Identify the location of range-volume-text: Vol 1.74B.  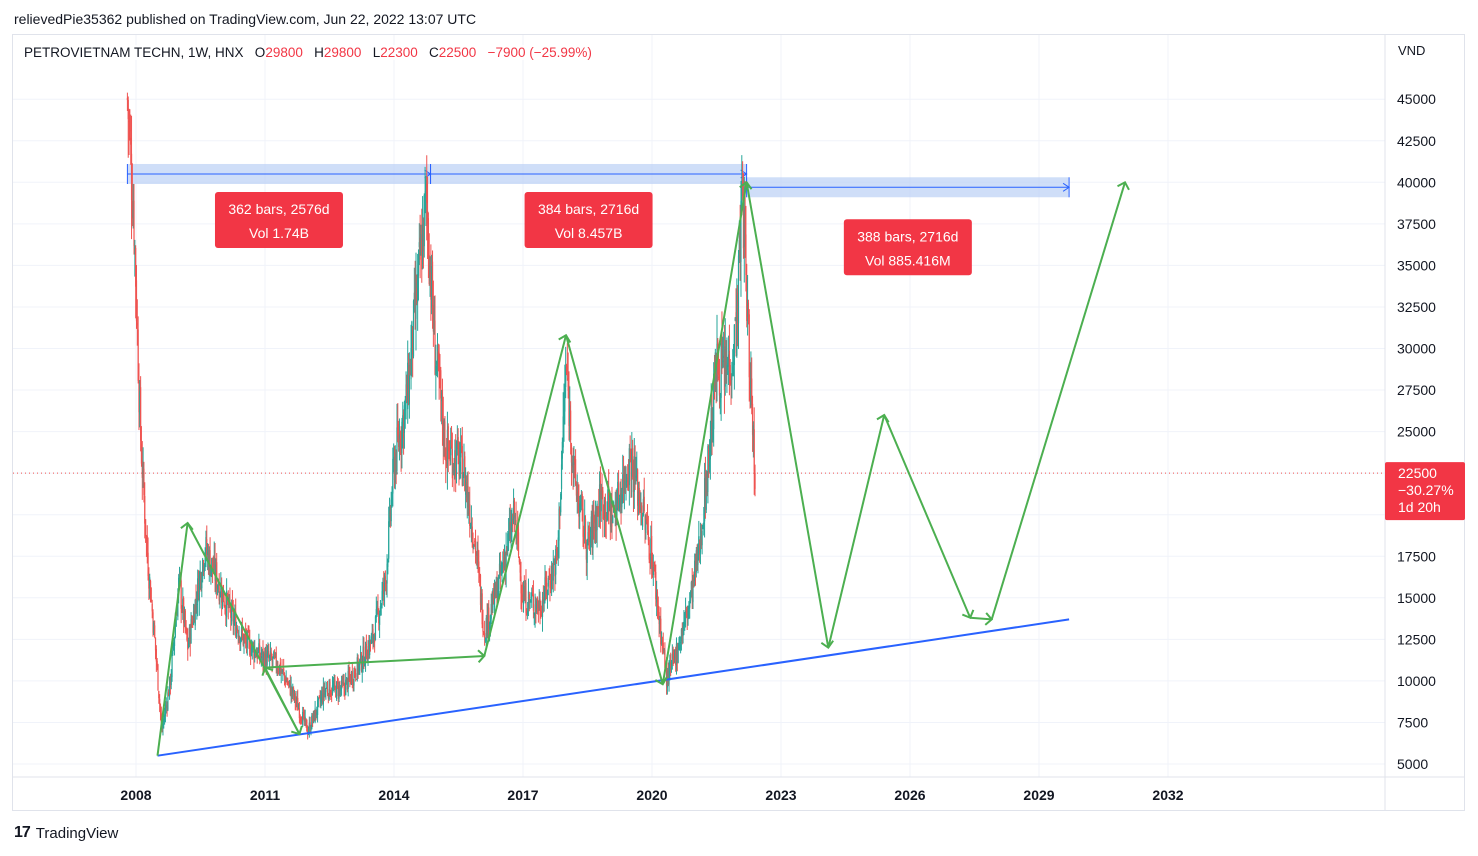
(279, 233).